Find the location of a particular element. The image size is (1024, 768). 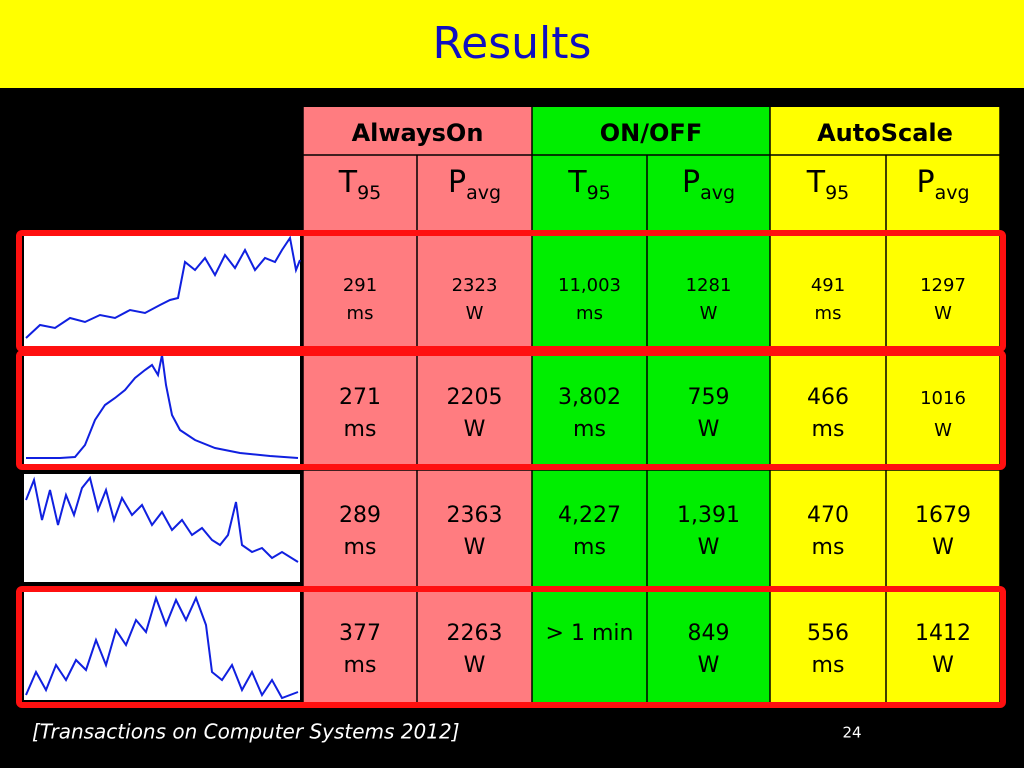

group-header: AutoScale is located at coordinates (885, 133).